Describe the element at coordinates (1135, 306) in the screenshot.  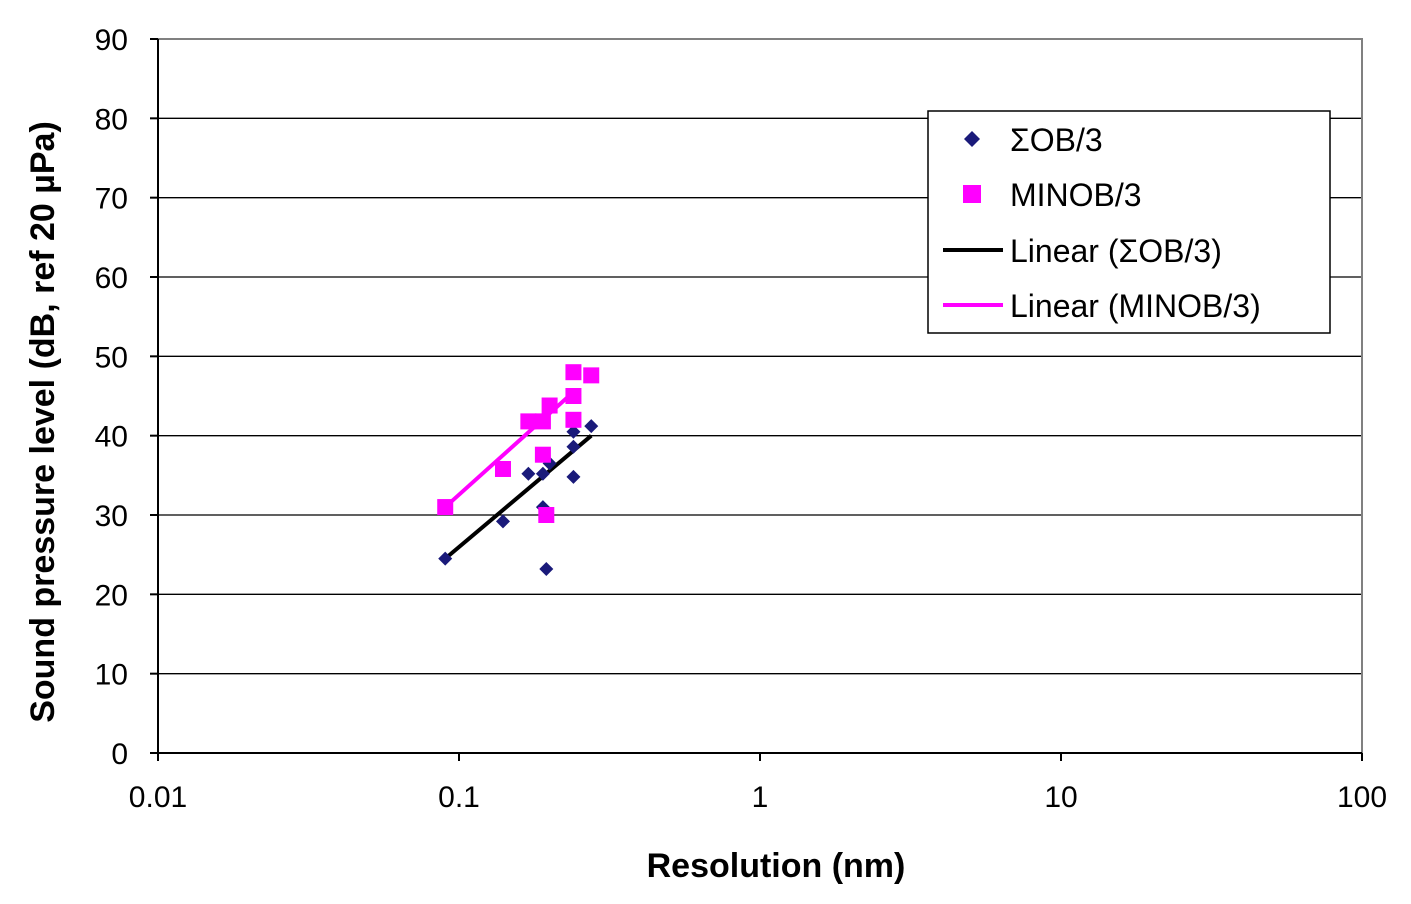
I see `legend-label: Linear (MINOB/3)` at that location.